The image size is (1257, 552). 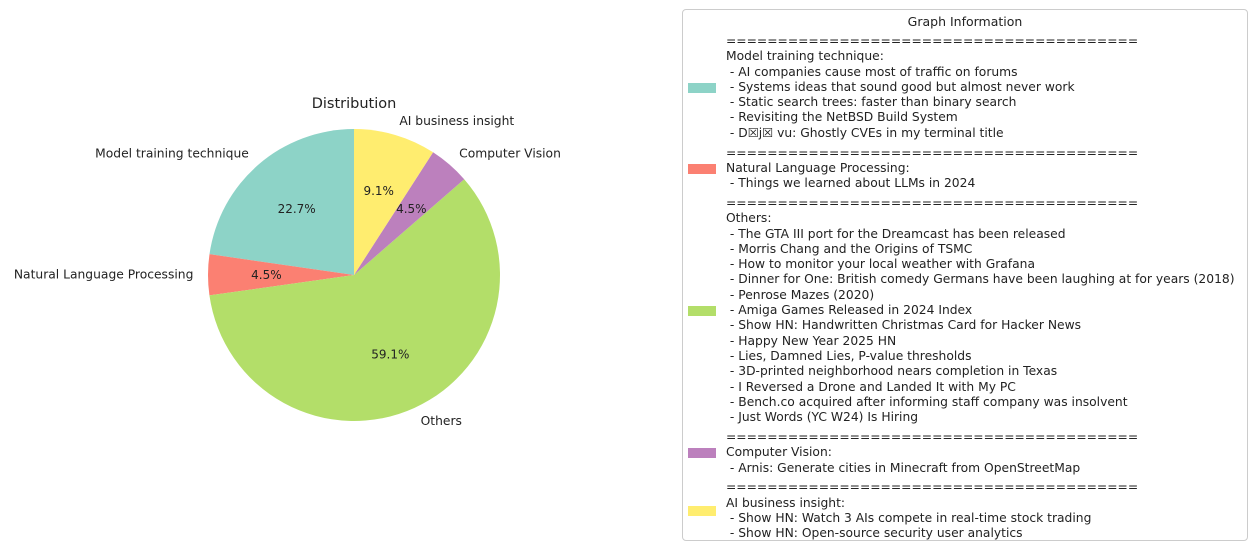 What do you see at coordinates (849, 310) in the screenshot?
I see `legend-line: - Amiga Games Released in 2024 Index` at bounding box center [849, 310].